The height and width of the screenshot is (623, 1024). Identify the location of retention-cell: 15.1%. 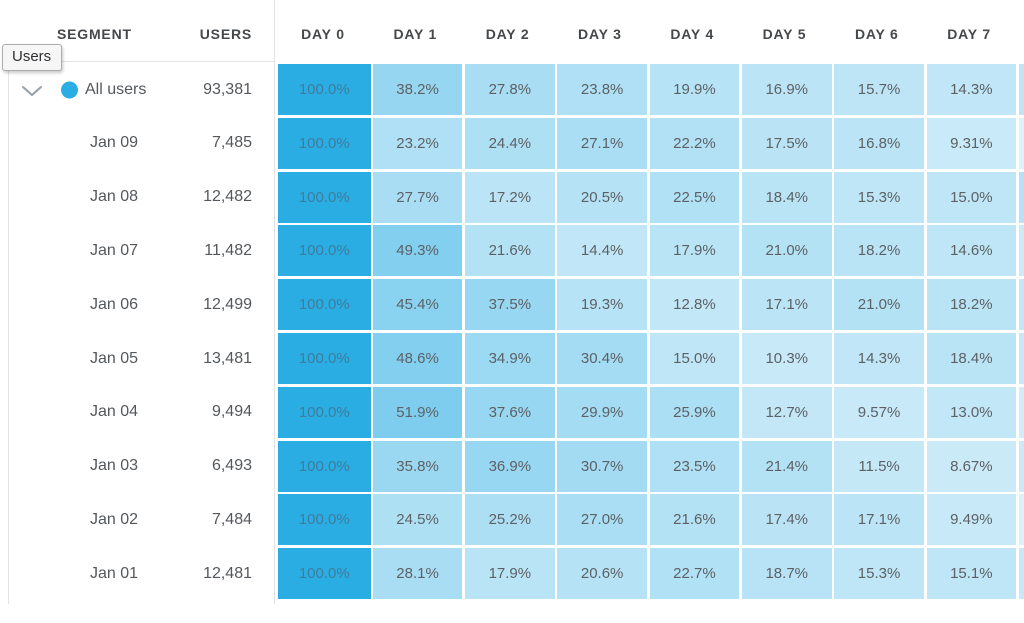
(971, 574).